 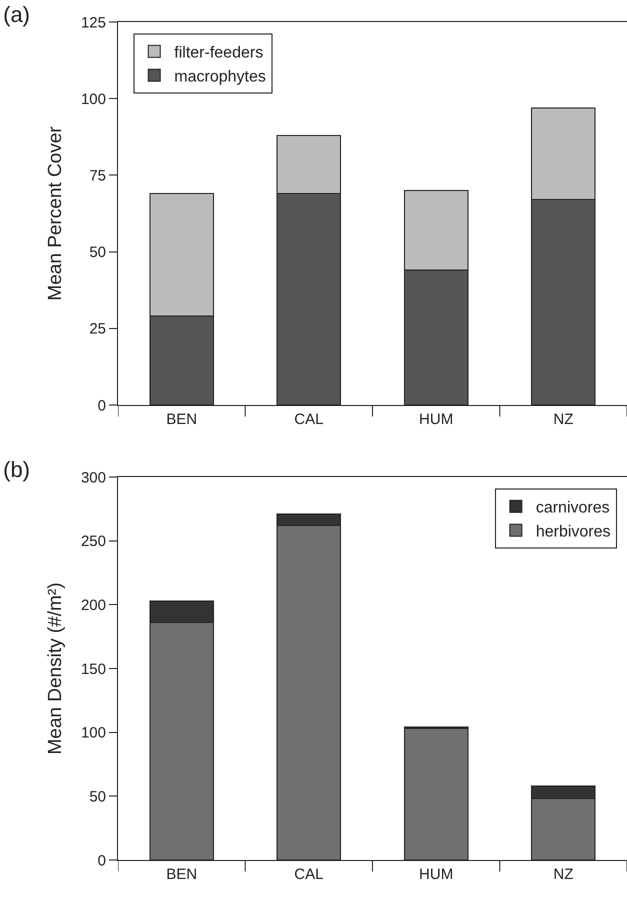 What do you see at coordinates (16, 15) in the screenshot?
I see `chart-title: (a)` at bounding box center [16, 15].